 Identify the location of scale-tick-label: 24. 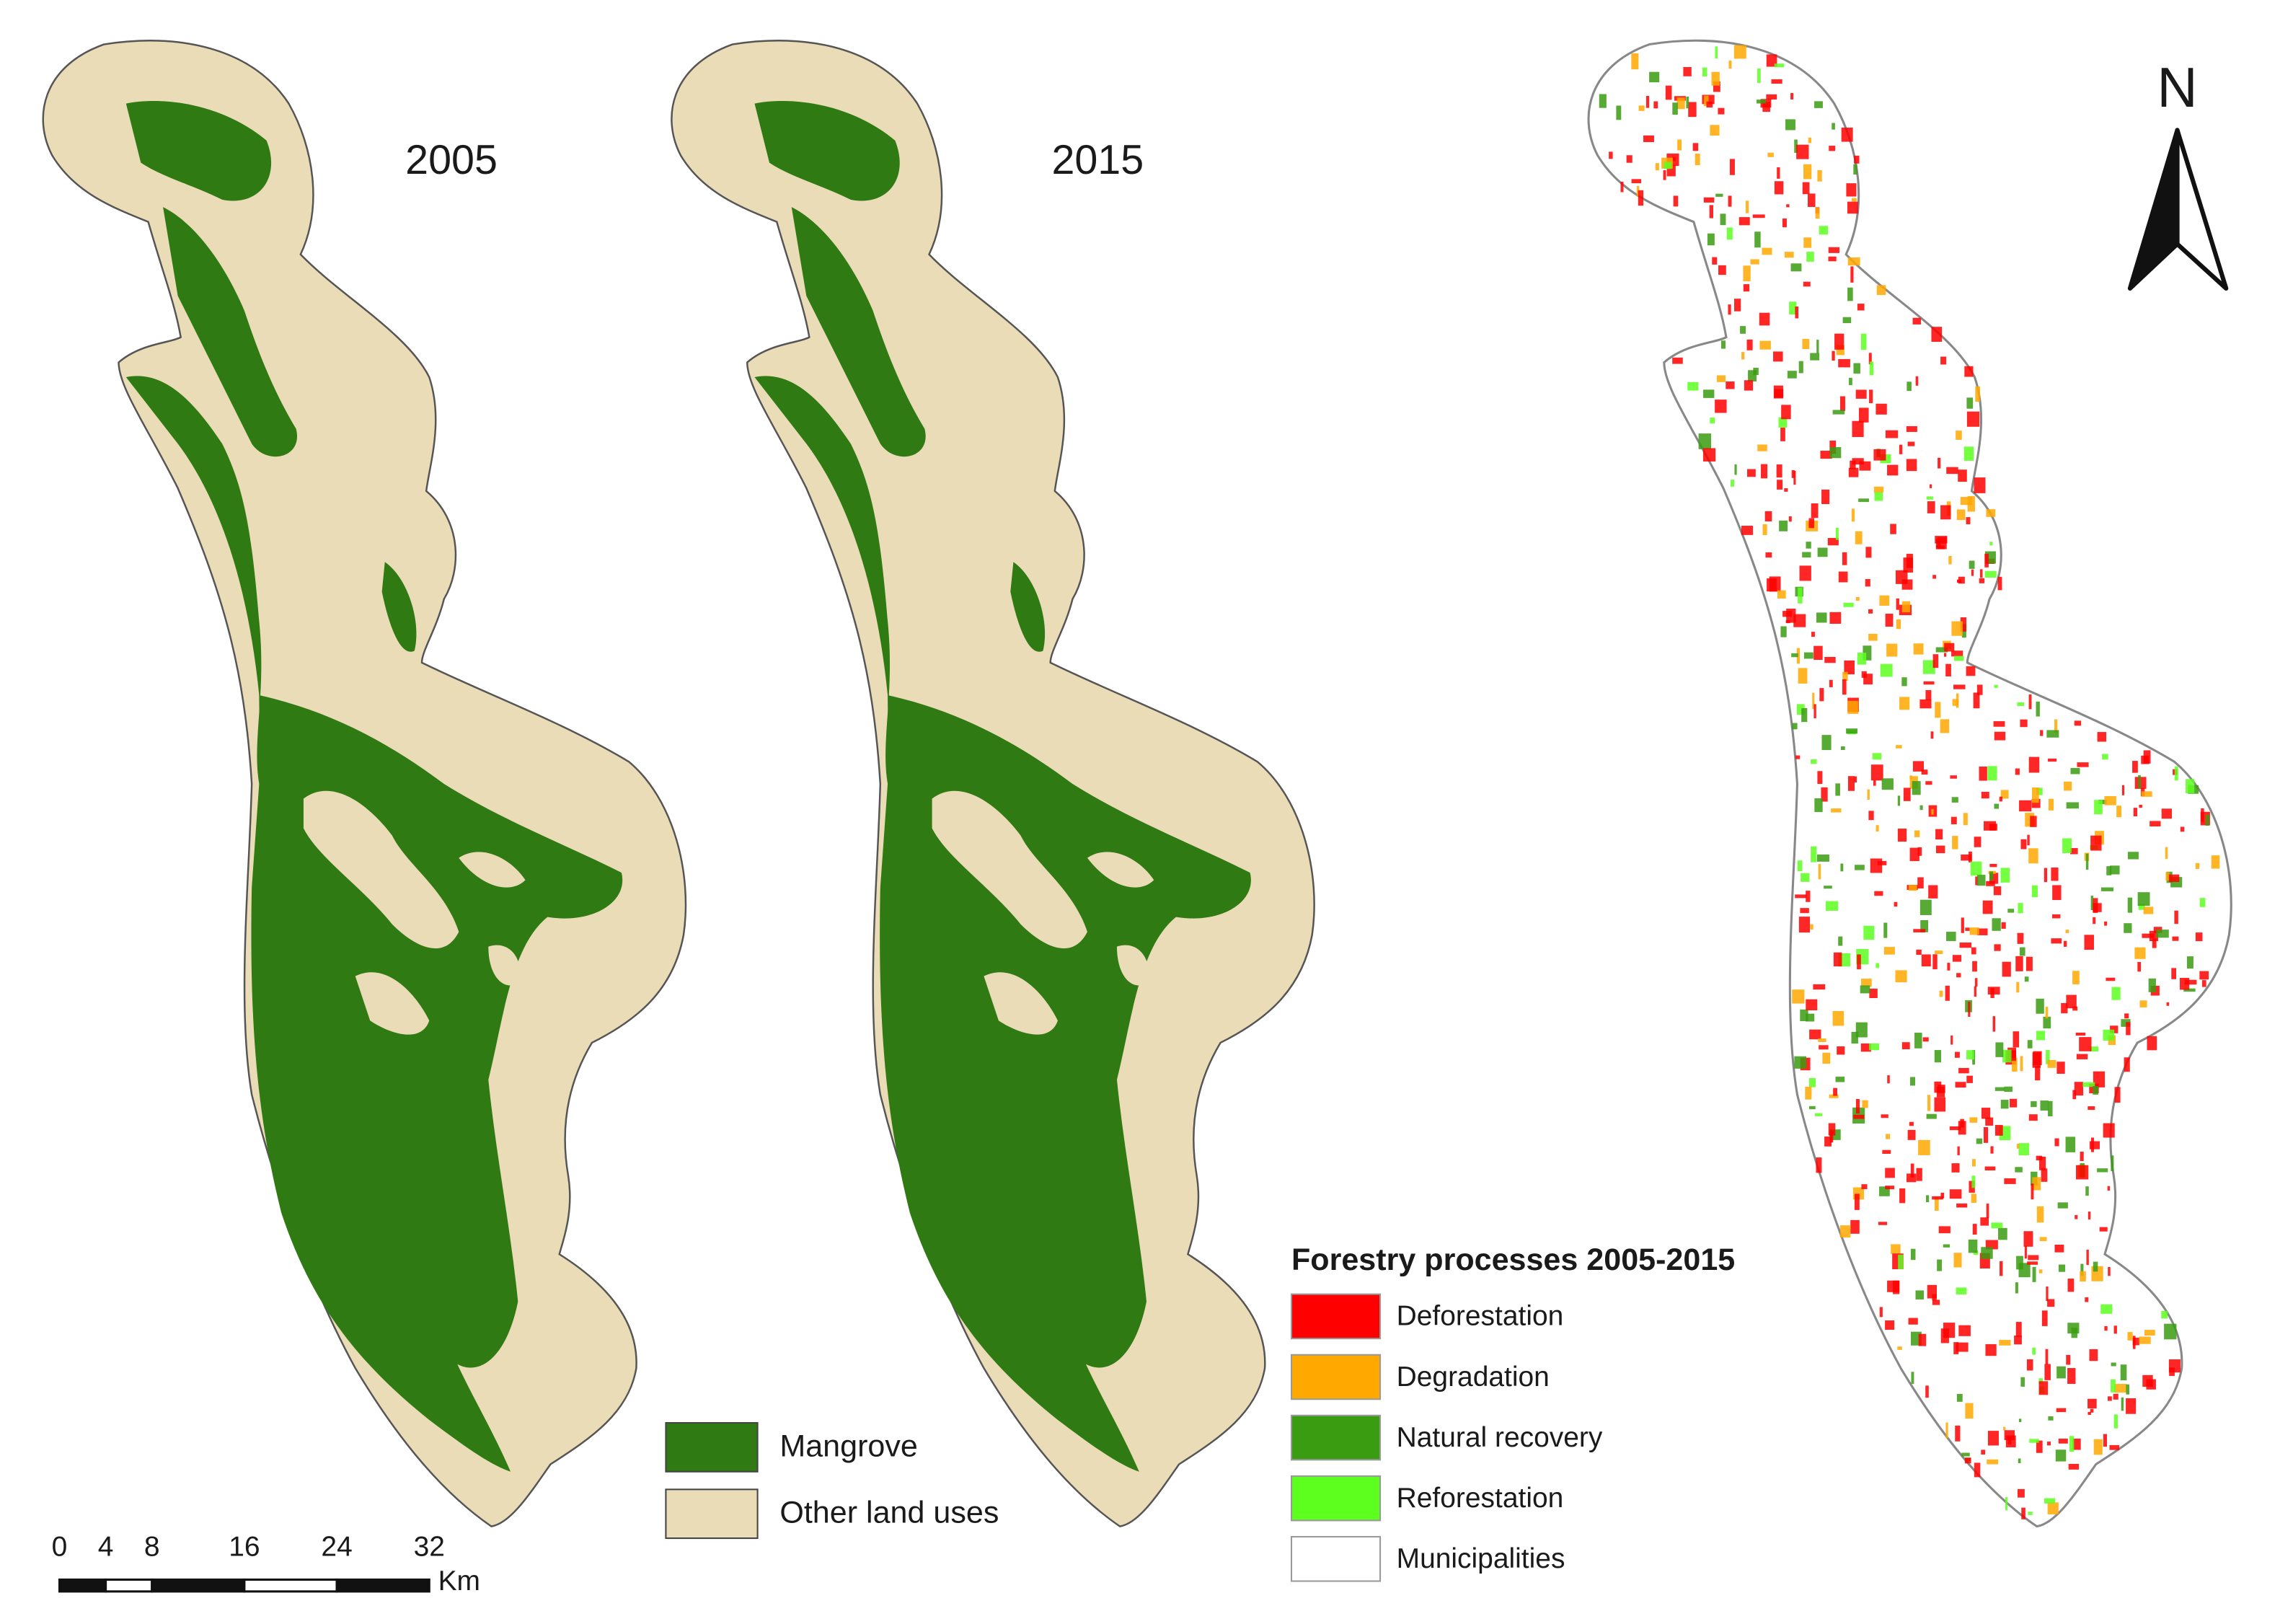
(336, 1548).